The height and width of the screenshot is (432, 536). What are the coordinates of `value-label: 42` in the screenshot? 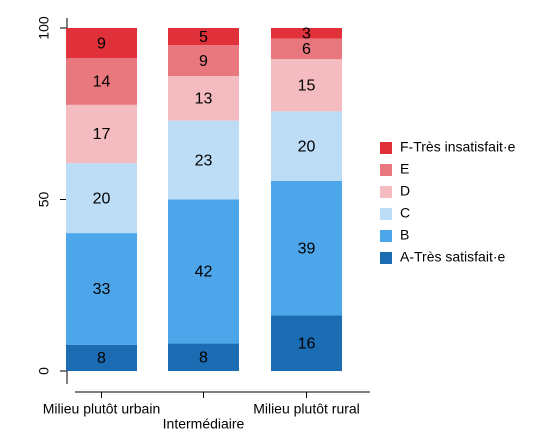 It's located at (204, 272).